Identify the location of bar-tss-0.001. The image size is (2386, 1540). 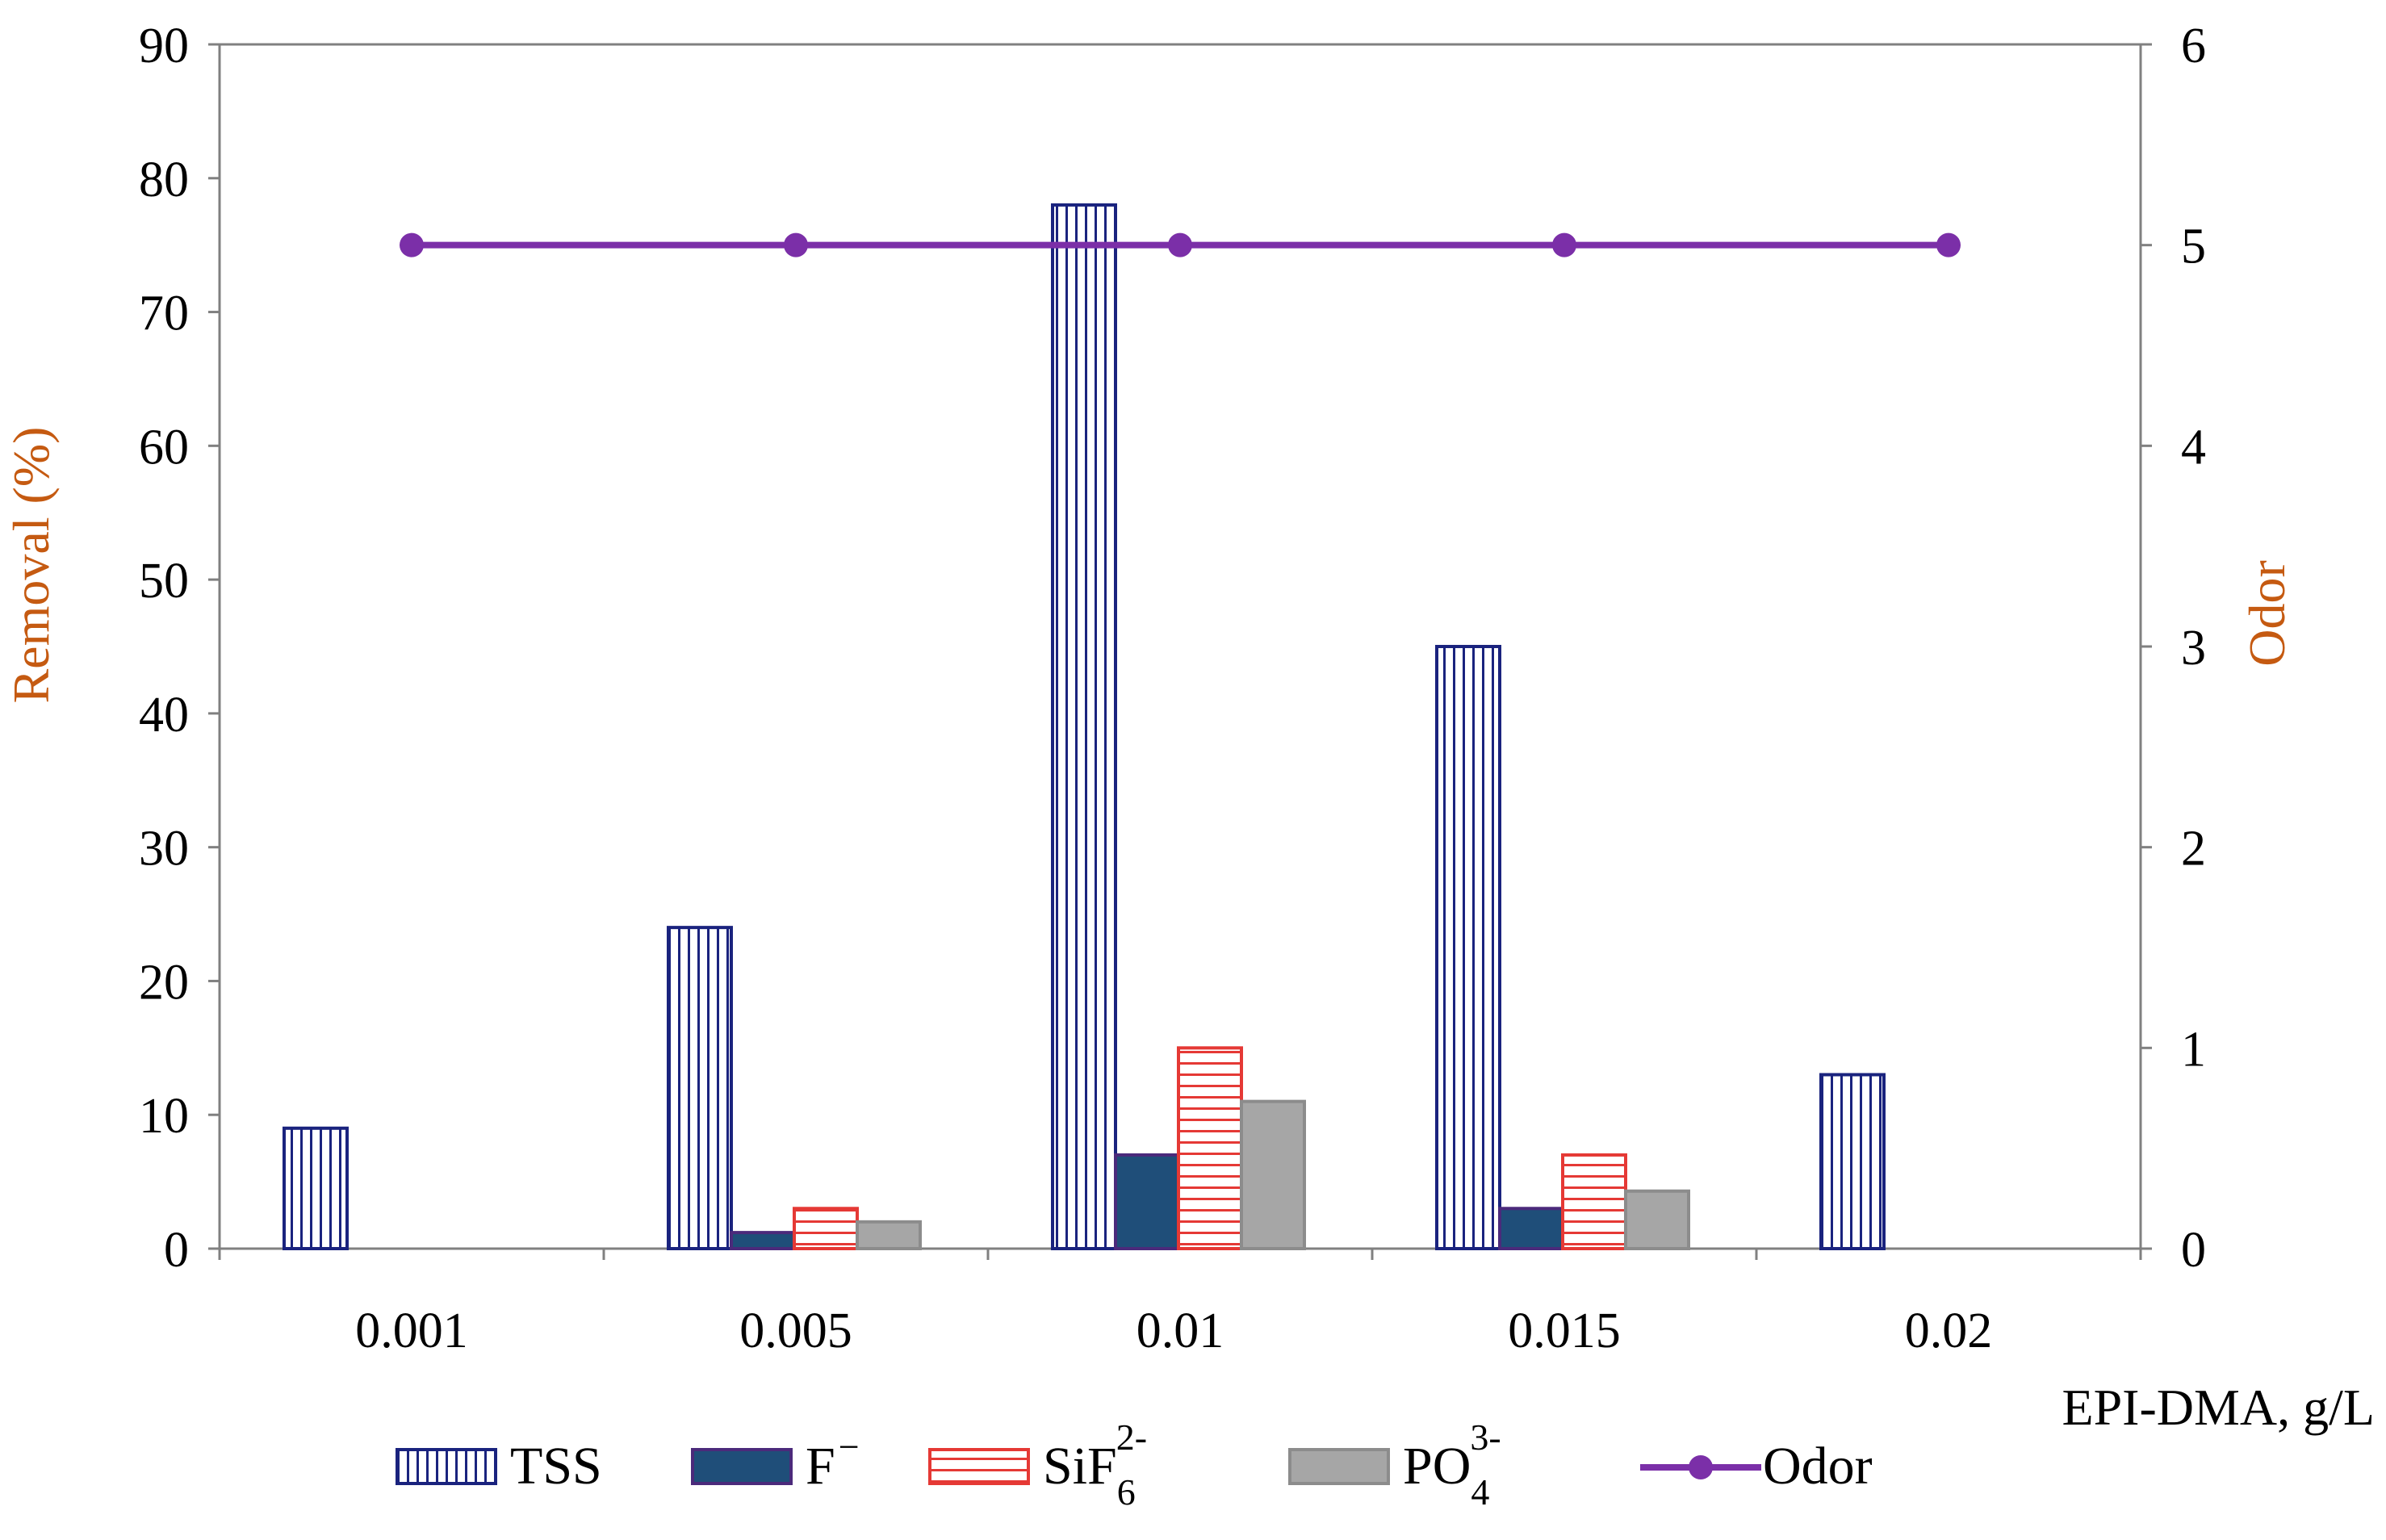
(316, 1188).